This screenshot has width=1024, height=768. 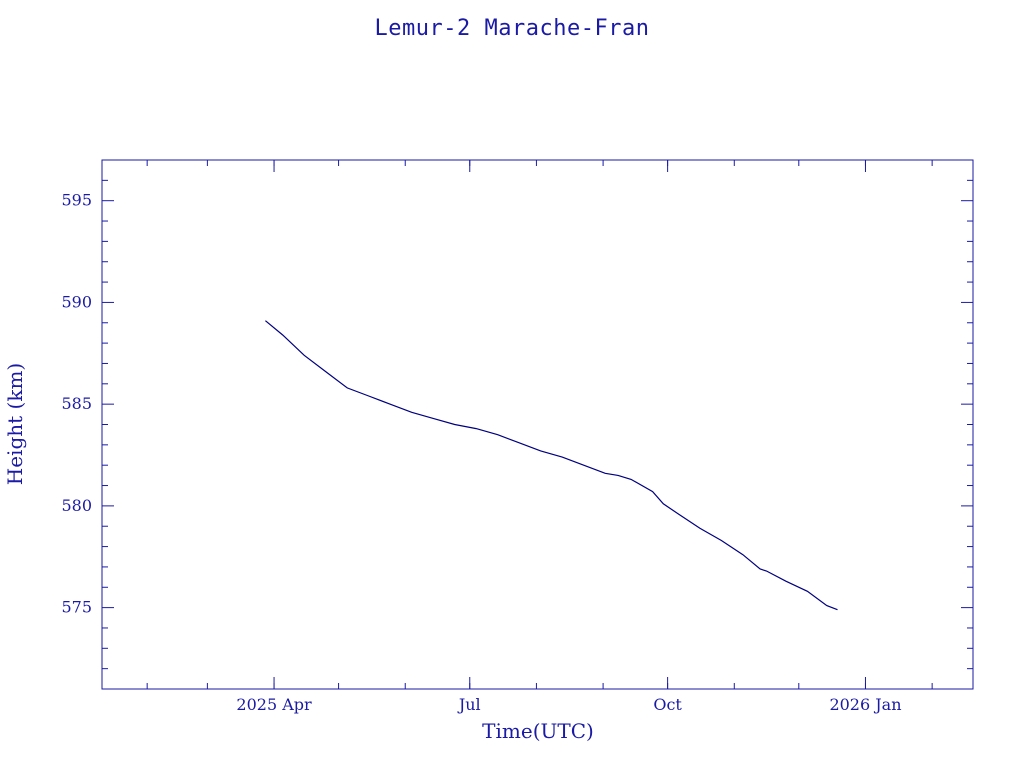 What do you see at coordinates (538, 731) in the screenshot?
I see `x-axis-label: Time(UTC)` at bounding box center [538, 731].